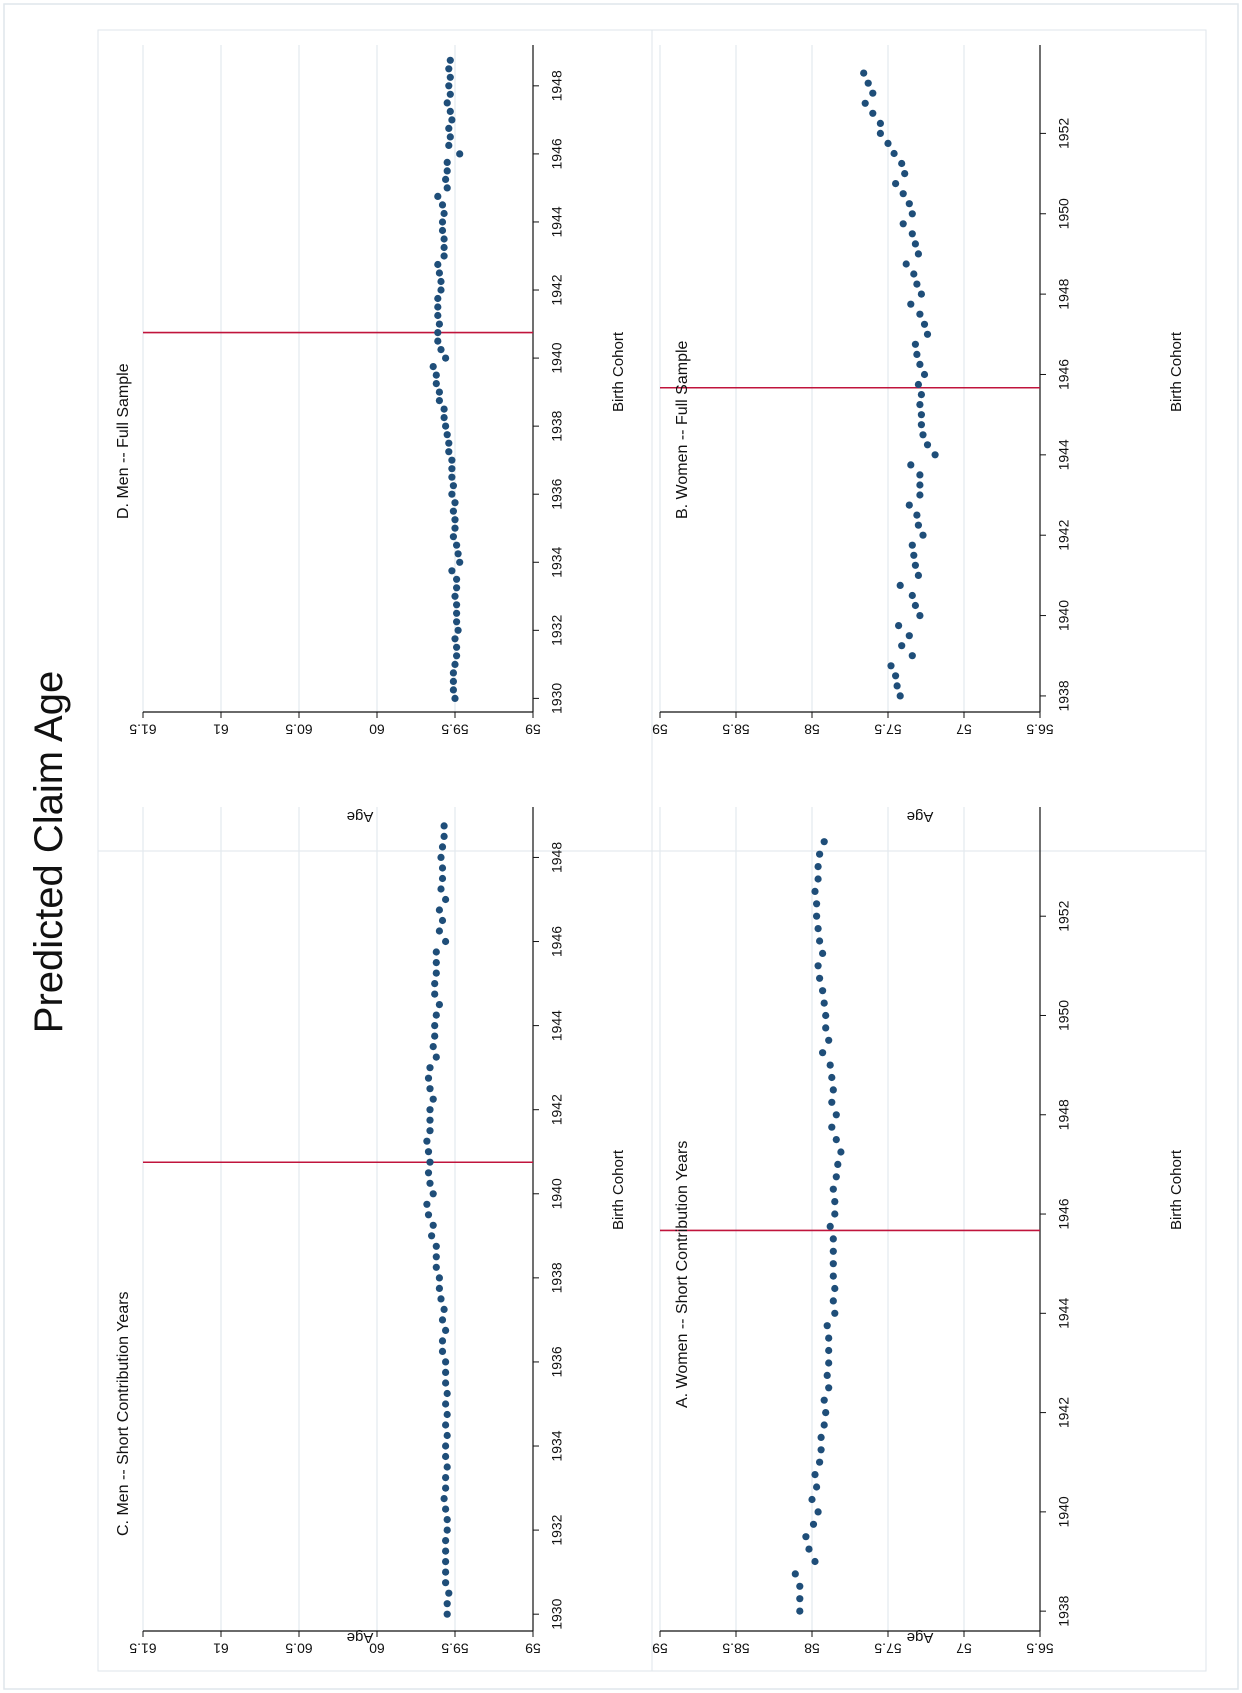  I want to click on panel-a-xtick-label: 1946, so click(1064, 1213).